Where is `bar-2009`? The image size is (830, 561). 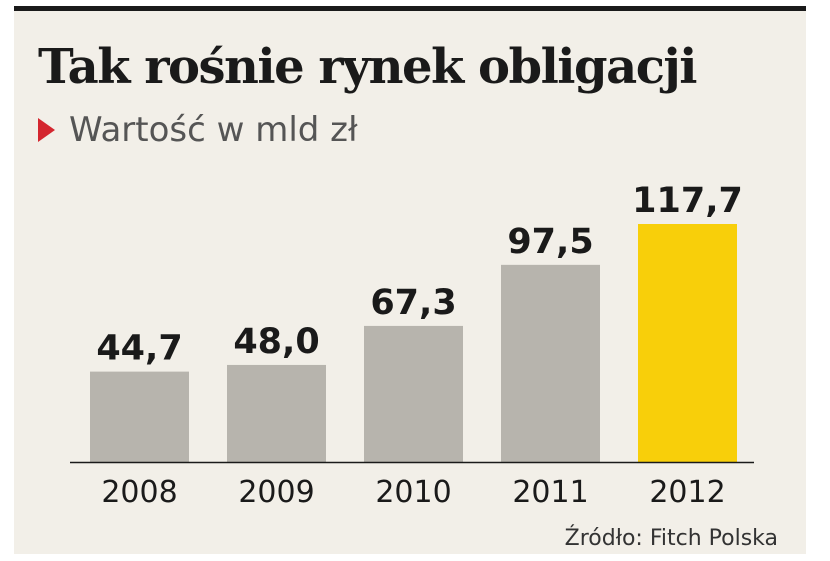
bar-2009 is located at coordinates (276, 413).